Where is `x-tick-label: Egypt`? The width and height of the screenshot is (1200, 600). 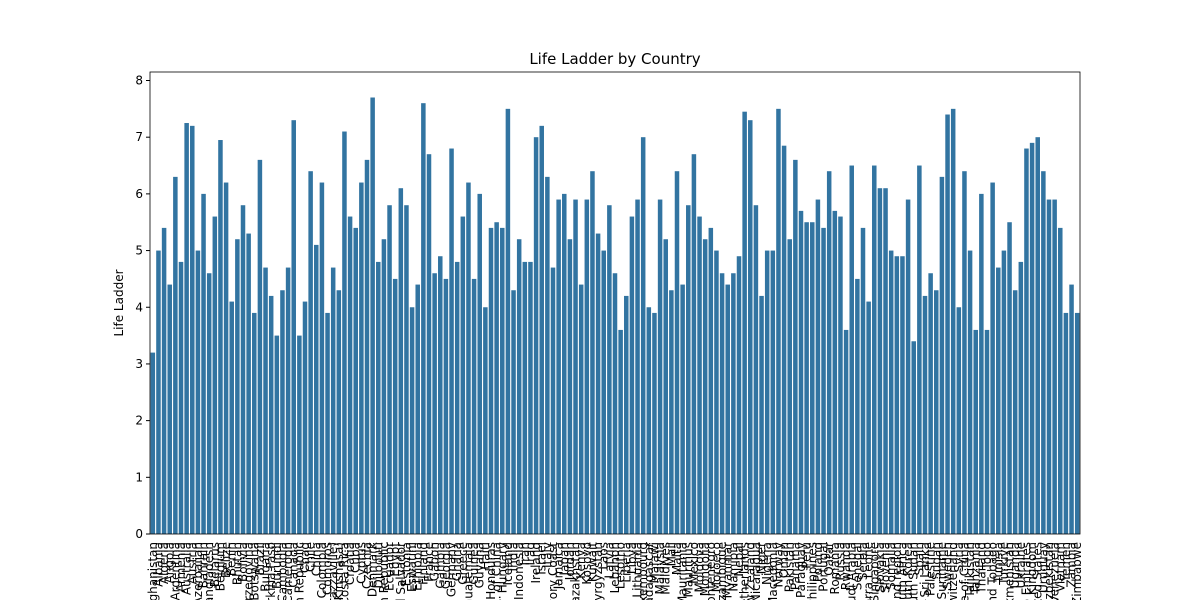
x-tick-label: Egypt is located at coordinates (395, 559).